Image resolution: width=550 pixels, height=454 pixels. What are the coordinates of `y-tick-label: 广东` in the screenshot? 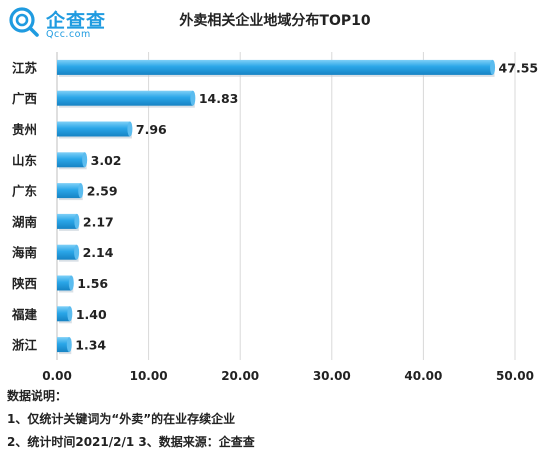 It's located at (25, 191).